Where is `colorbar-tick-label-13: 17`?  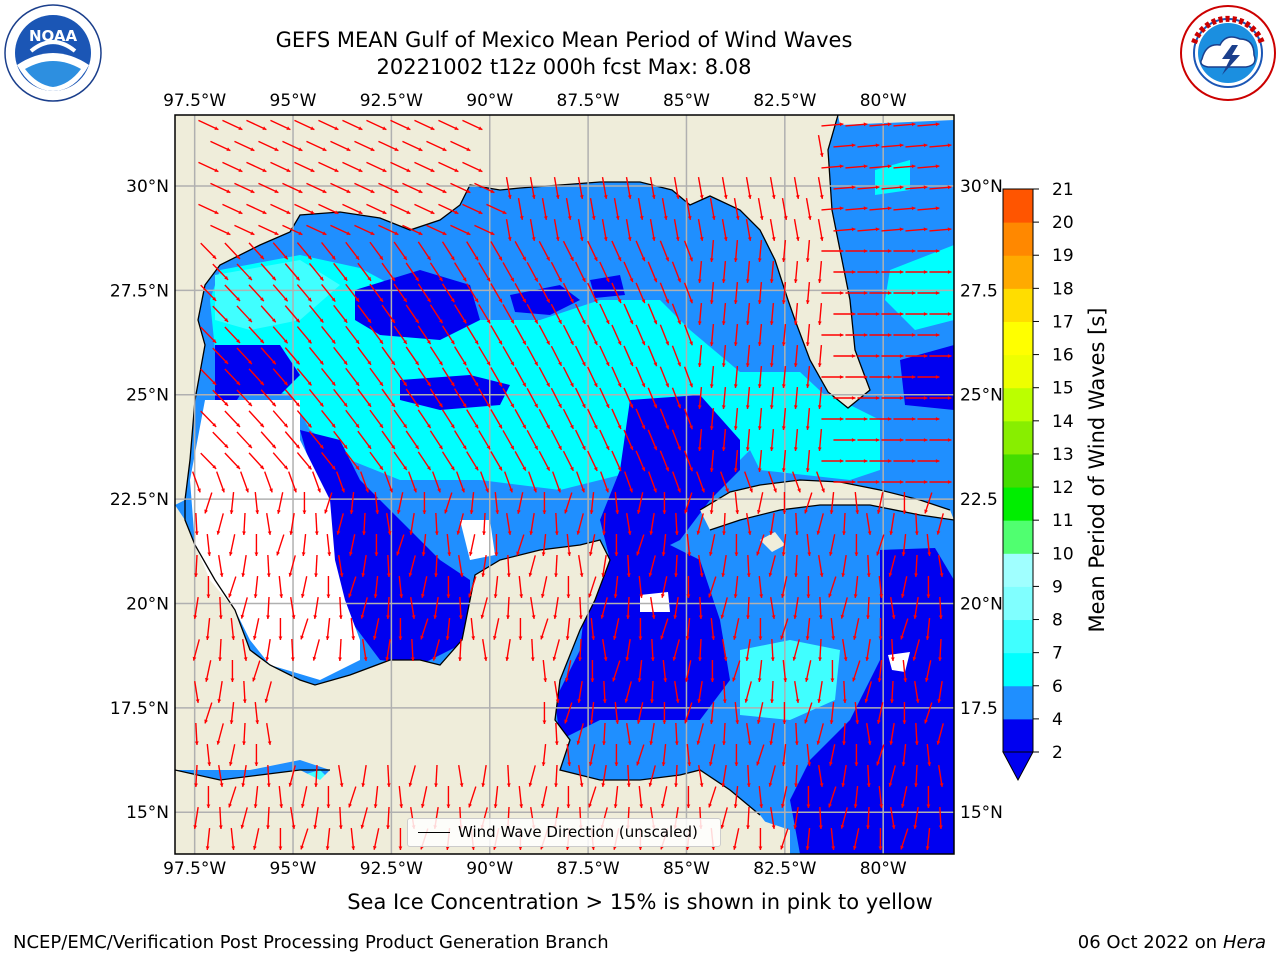
colorbar-tick-label-13: 17 is located at coordinates (1063, 322).